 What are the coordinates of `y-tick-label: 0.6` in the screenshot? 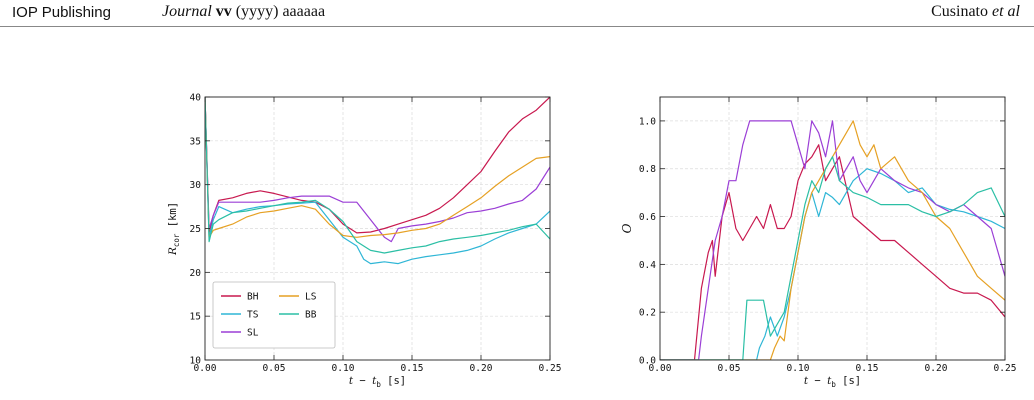 It's located at (647, 217).